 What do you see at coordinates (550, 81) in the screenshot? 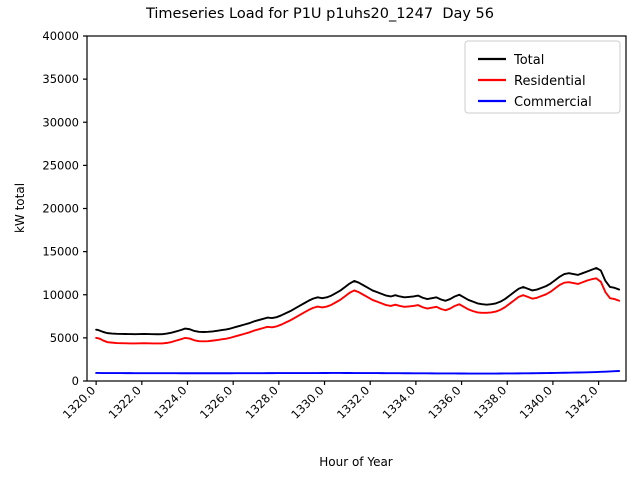
I see `legend-label-residential: Residential` at bounding box center [550, 81].